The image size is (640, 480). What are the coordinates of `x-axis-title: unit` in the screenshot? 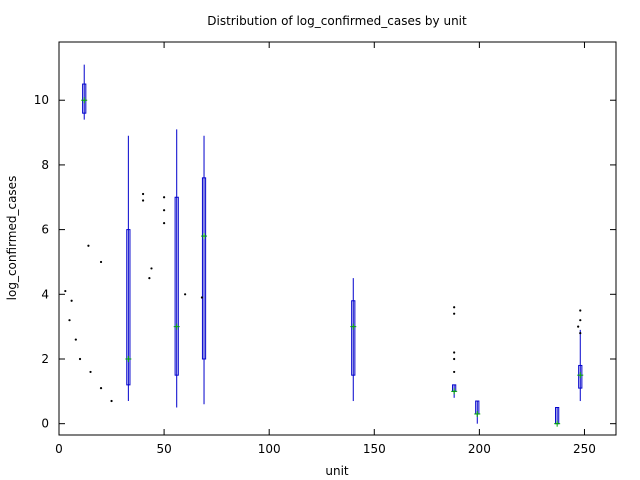 It's located at (337, 471).